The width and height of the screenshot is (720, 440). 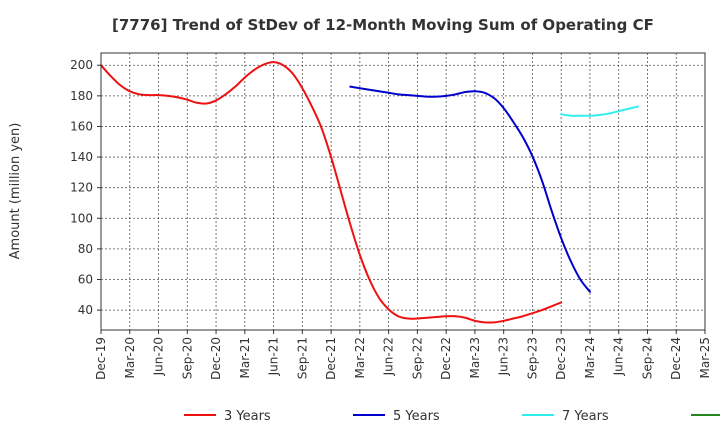 What do you see at coordinates (81, 218) in the screenshot?
I see `y-tick-label: 100` at bounding box center [81, 218].